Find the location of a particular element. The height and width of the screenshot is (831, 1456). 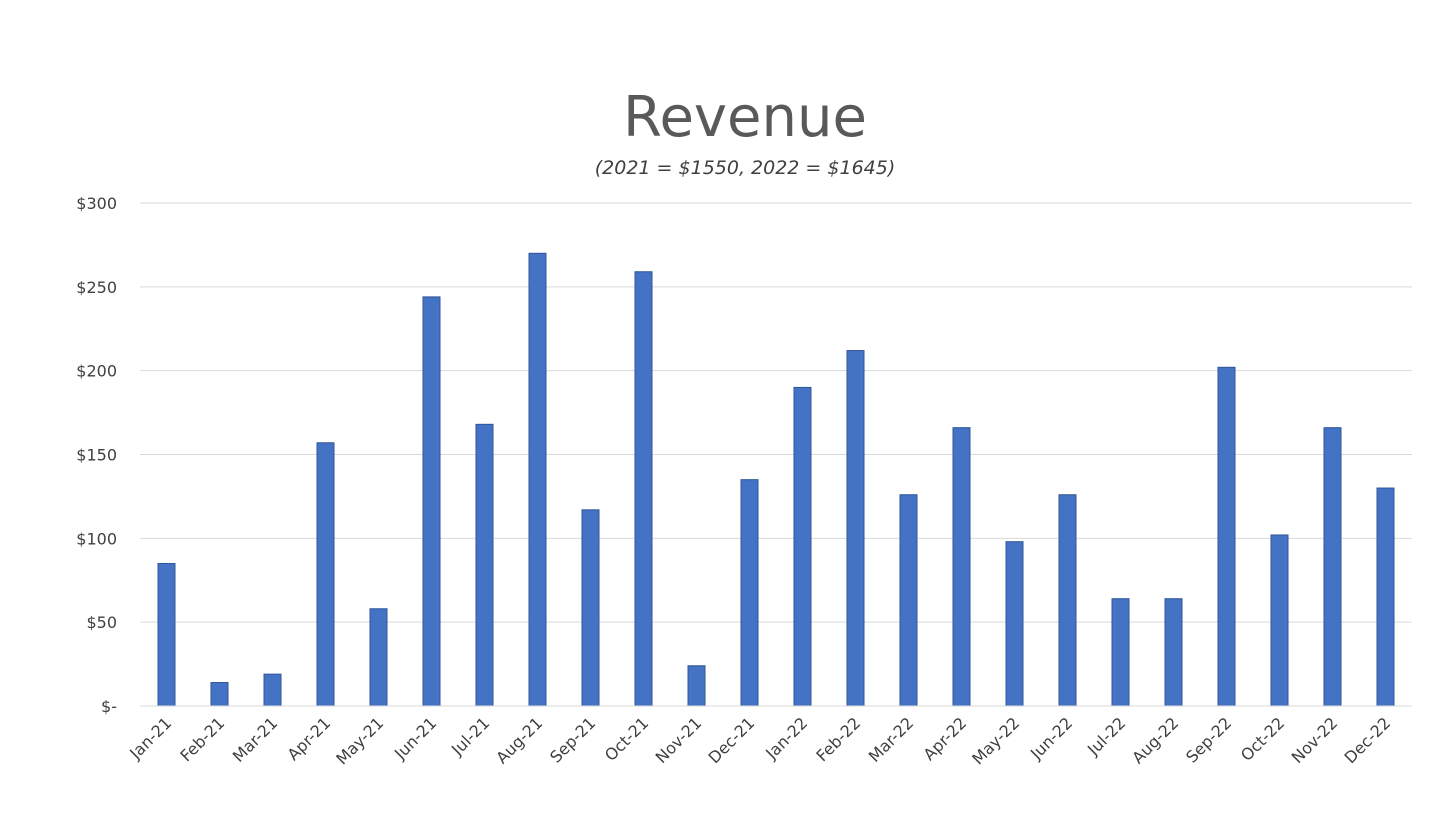

x-tick-label: Jul-21 is located at coordinates (470, 736).